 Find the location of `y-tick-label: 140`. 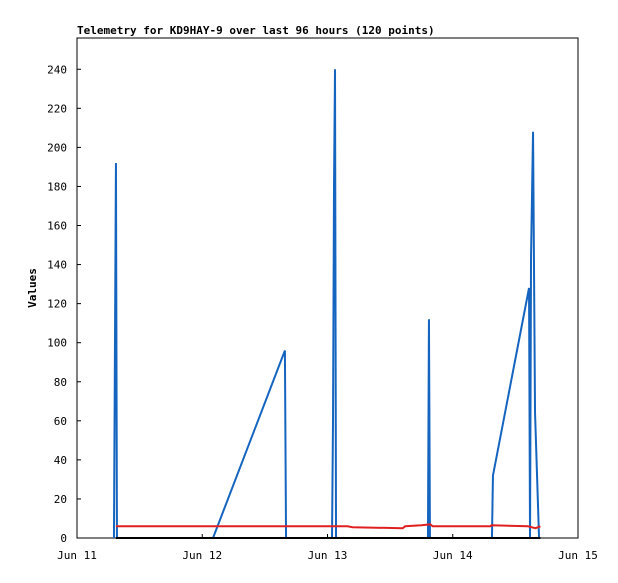

y-tick-label: 140 is located at coordinates (57, 265).